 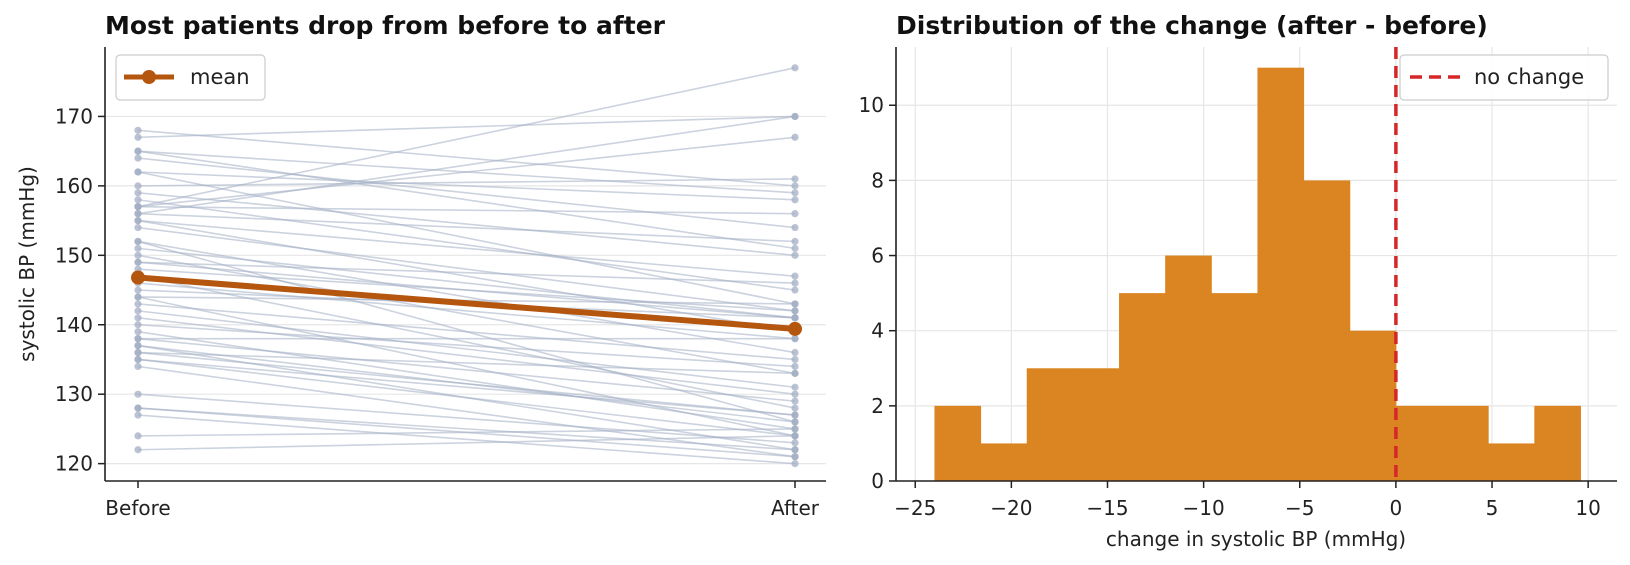 I want to click on left-y-tick-label: 130, so click(x=74, y=394).